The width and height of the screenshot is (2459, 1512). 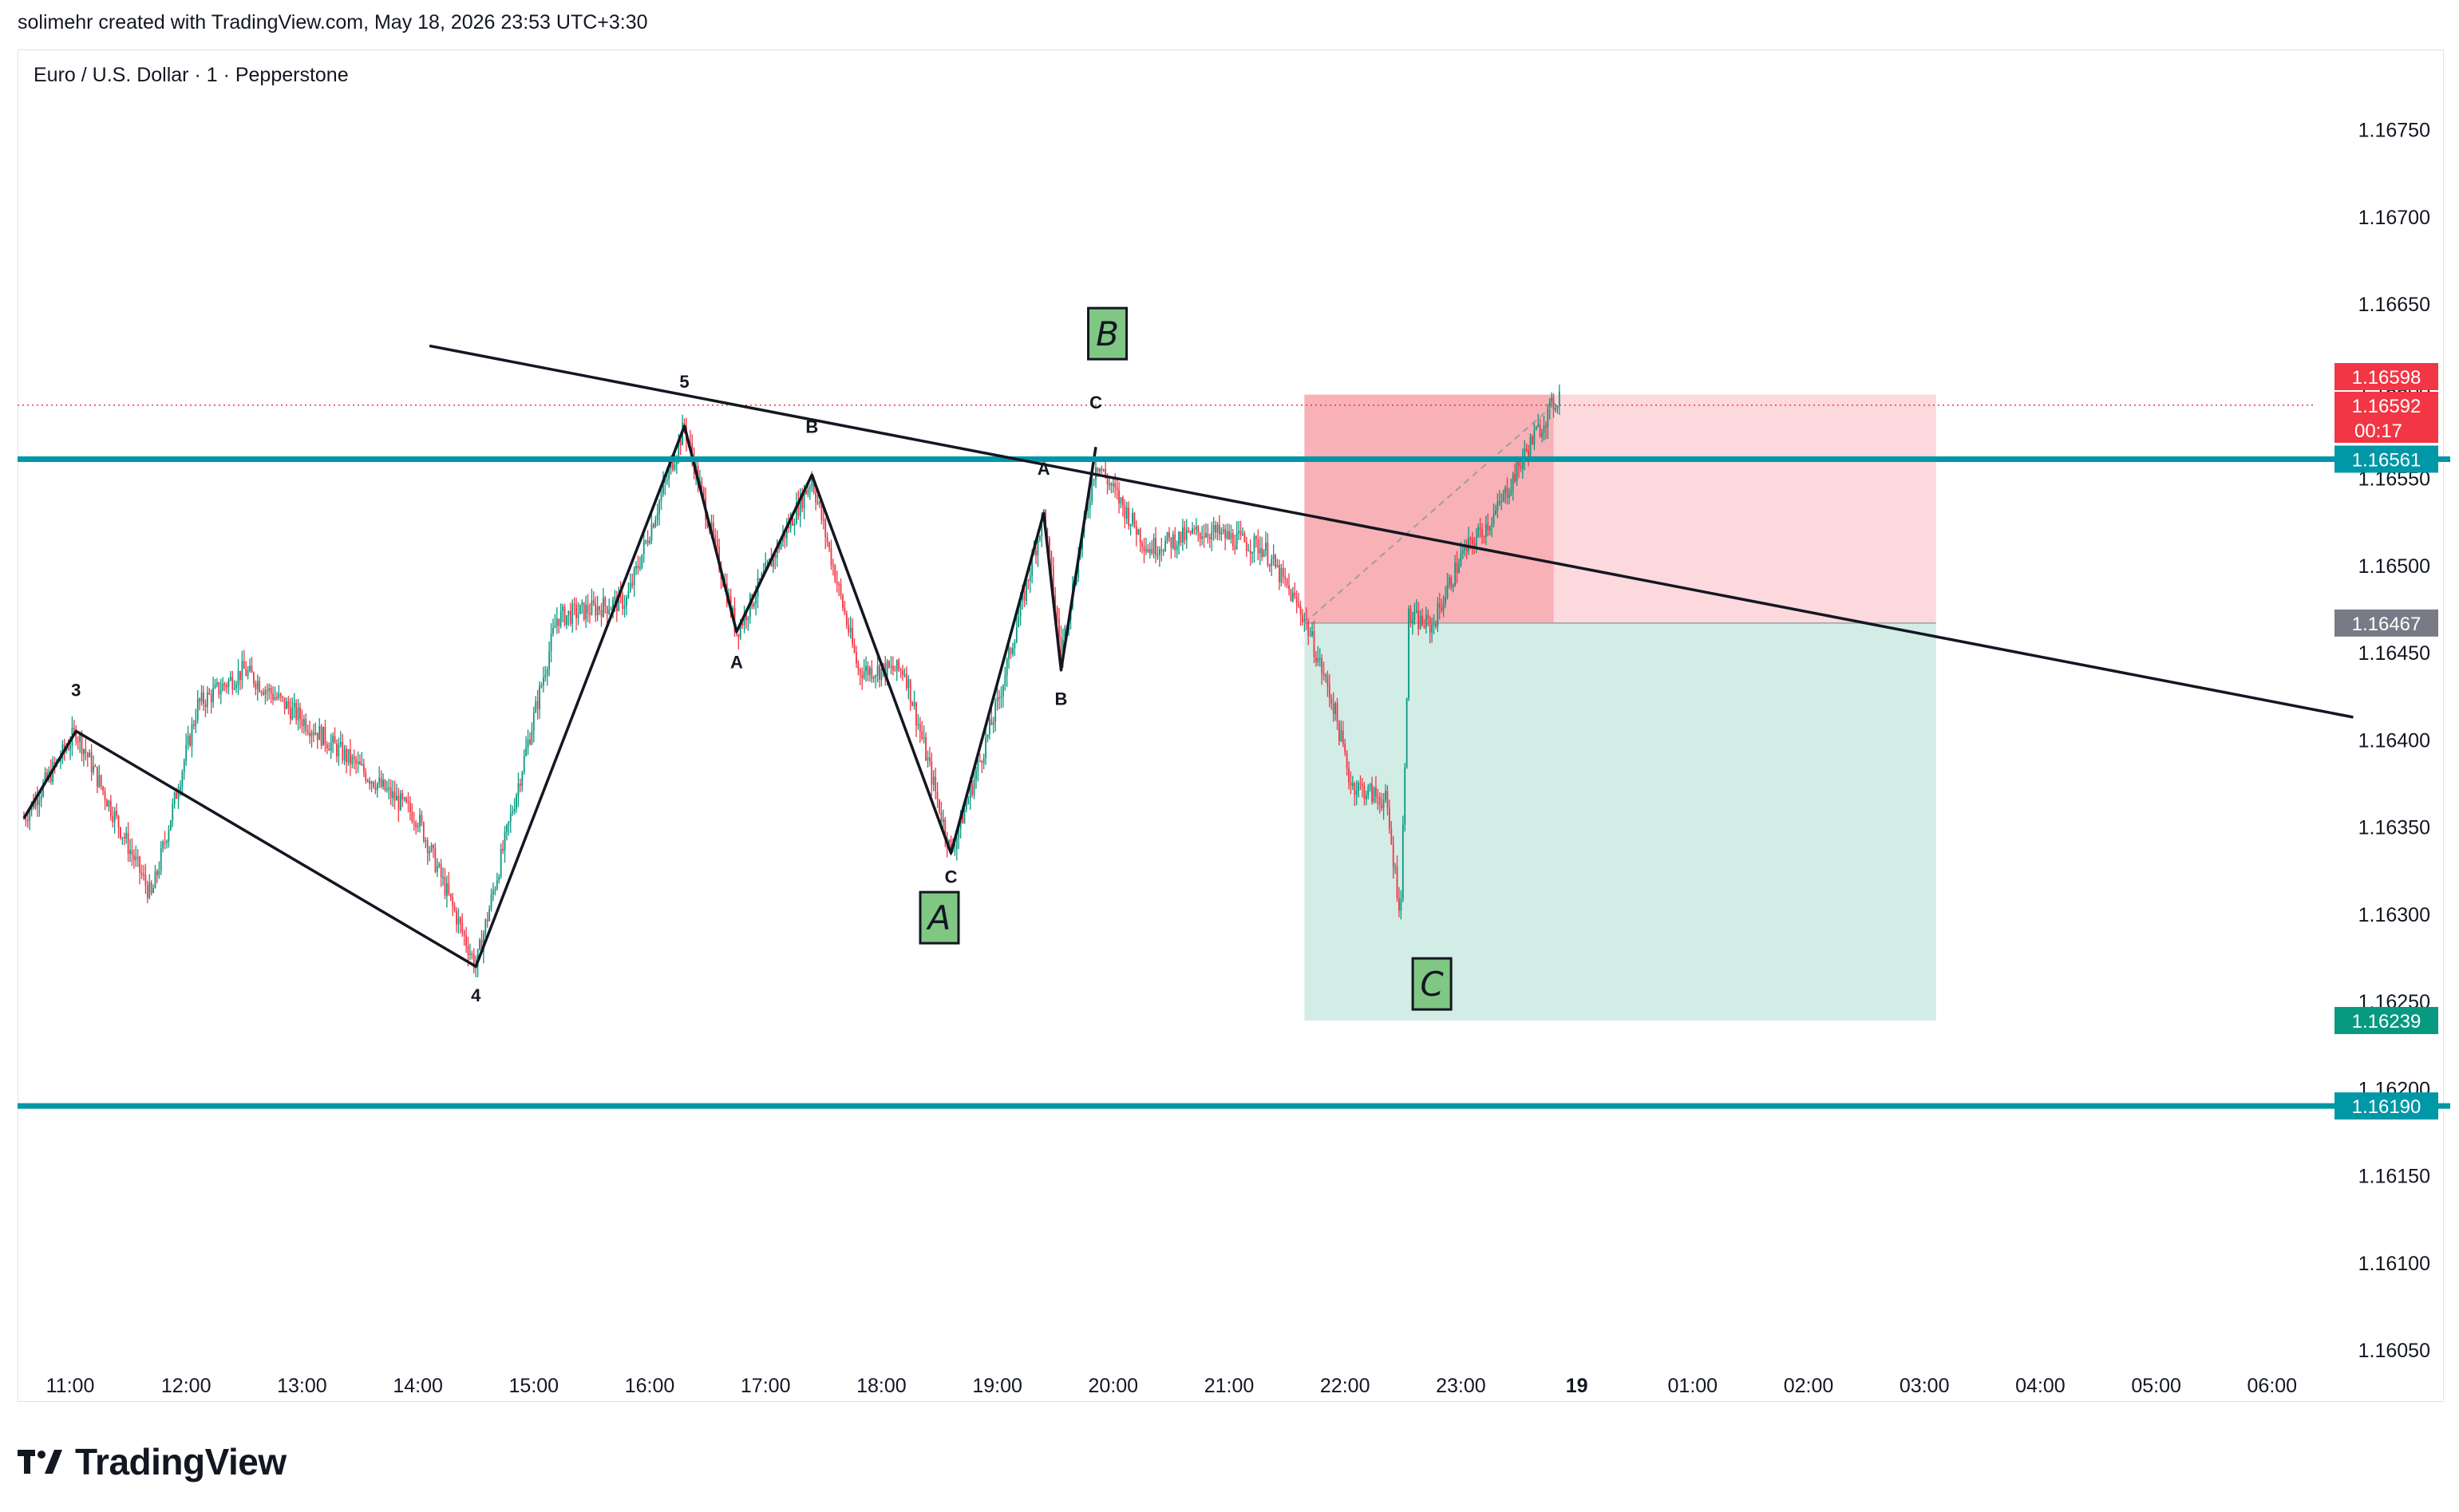 What do you see at coordinates (1114, 1386) in the screenshot?
I see `time-tick-label: 20:00` at bounding box center [1114, 1386].